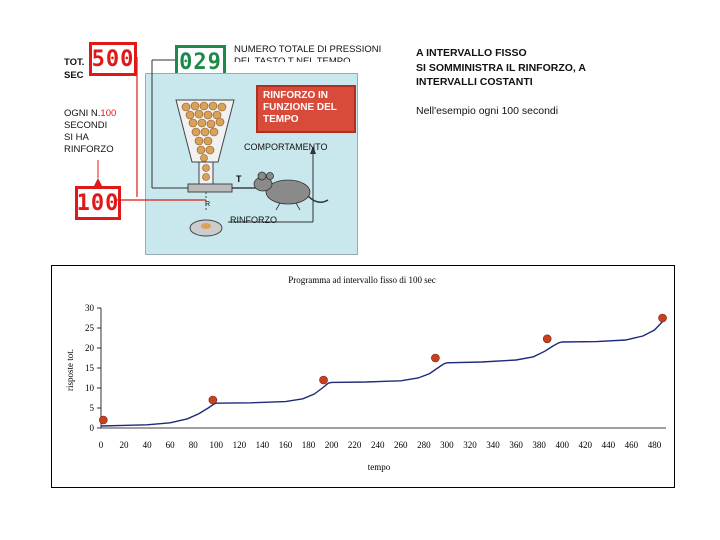 This screenshot has height=540, width=720. Describe the element at coordinates (217, 445) in the screenshot. I see `x-tick-label: 100` at that location.